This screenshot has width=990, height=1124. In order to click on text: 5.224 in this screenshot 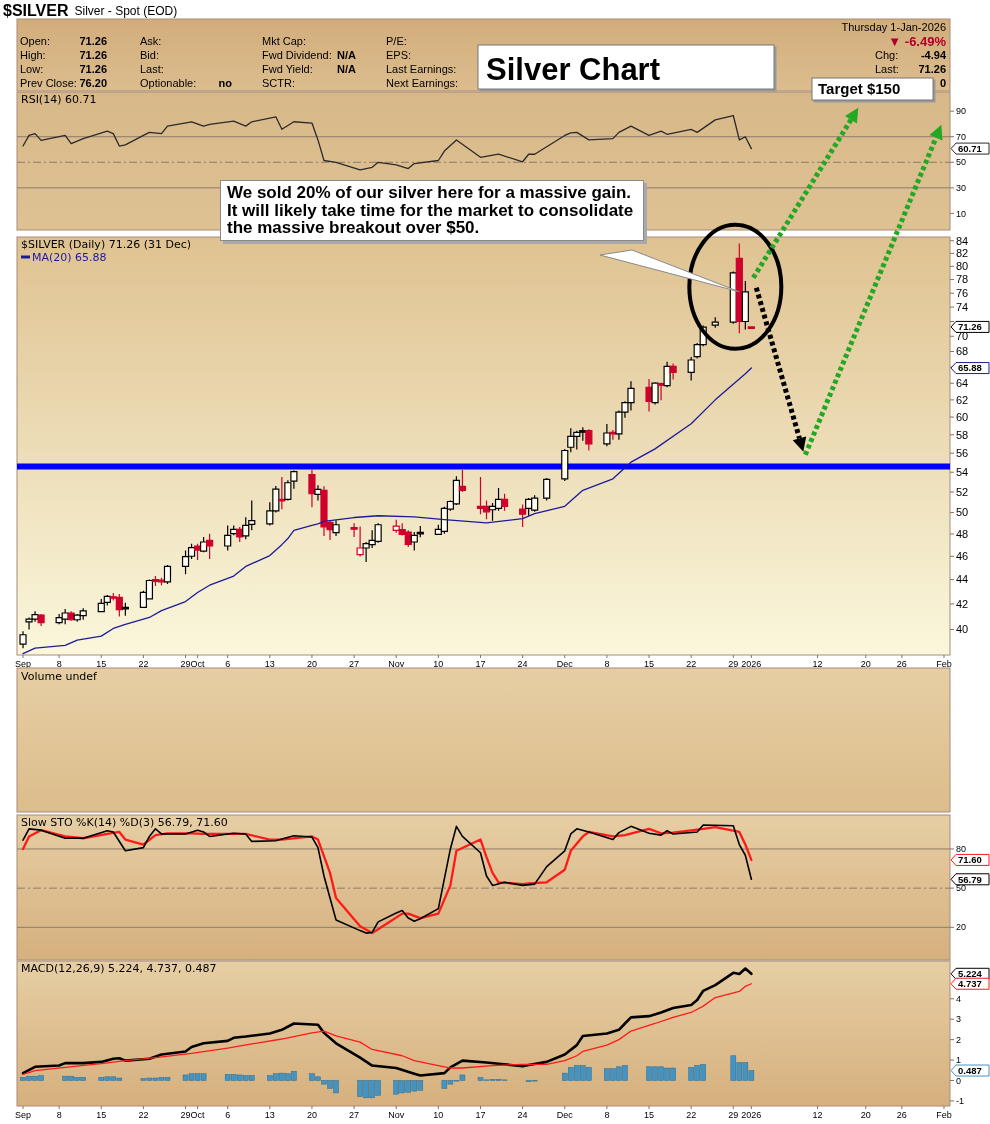, I will do `click(970, 974)`.